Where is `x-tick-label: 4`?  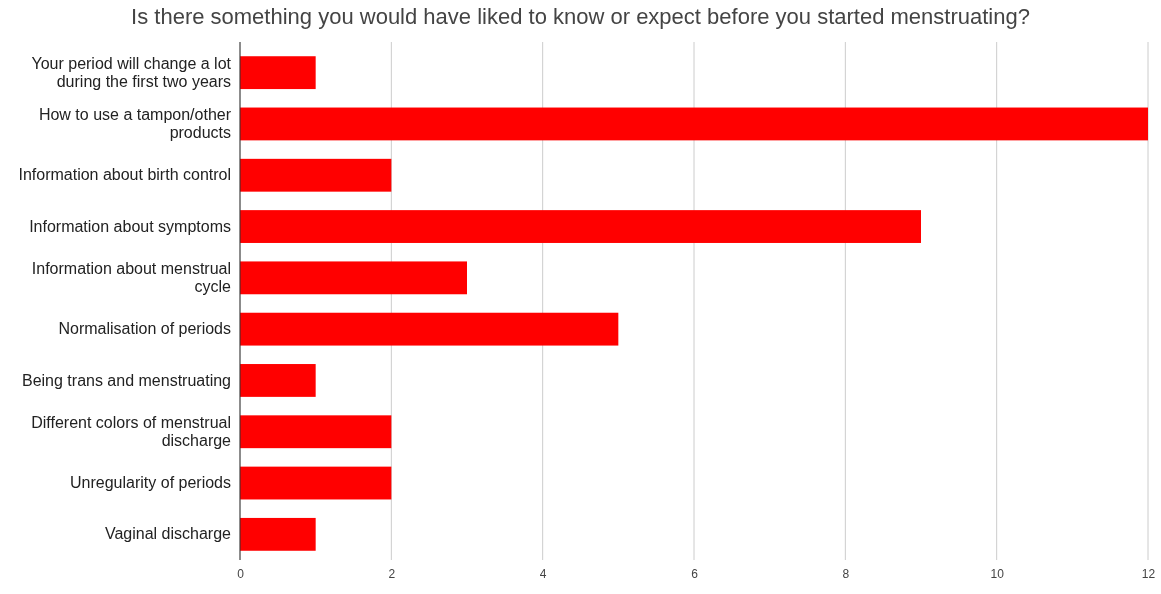 x-tick-label: 4 is located at coordinates (543, 573).